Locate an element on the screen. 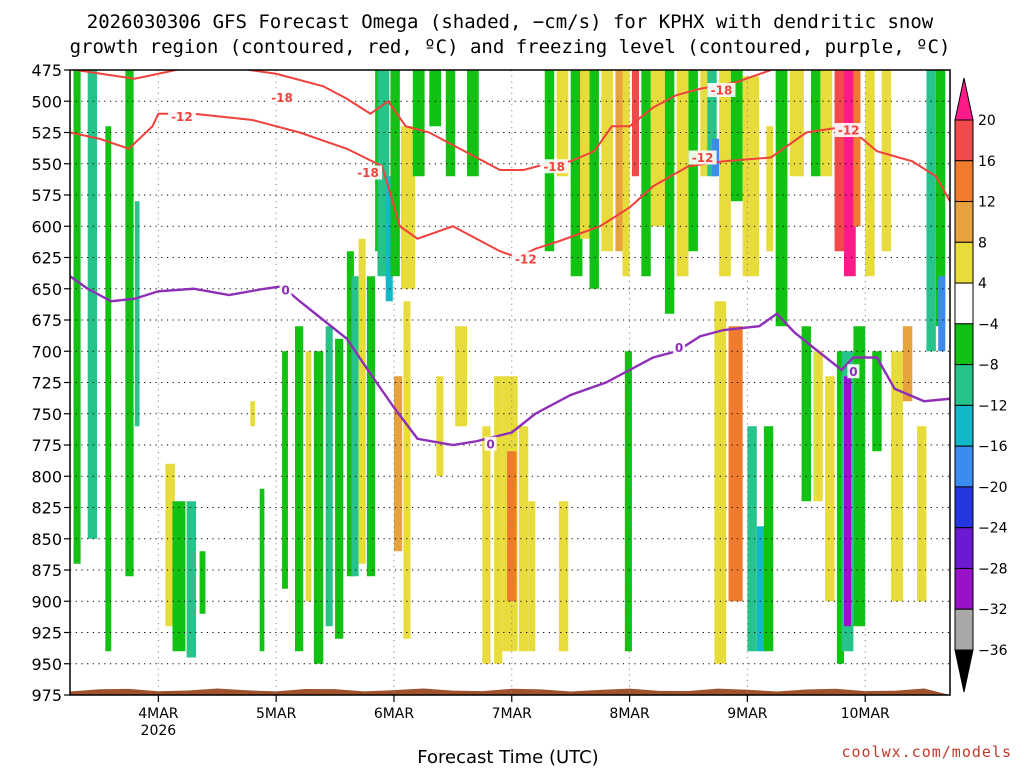 This screenshot has height=768, width=1024. x-tick-label-0: 4MAR is located at coordinates (158, 714).